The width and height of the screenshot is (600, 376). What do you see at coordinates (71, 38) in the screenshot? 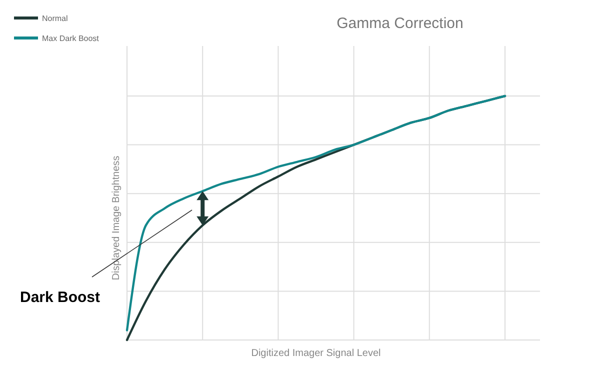
I see `legend-label: Max Dark Boost` at bounding box center [71, 38].